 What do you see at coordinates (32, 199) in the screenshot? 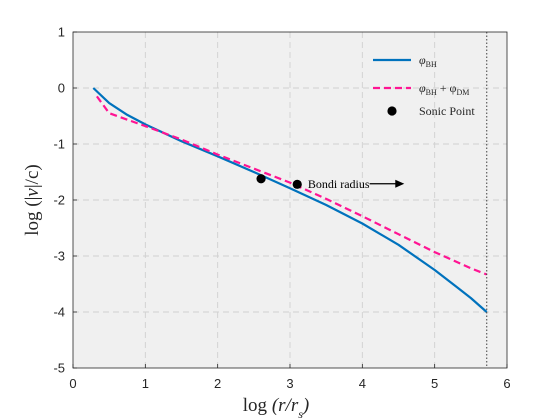
I see `y-axis-title: log (|v|/c)` at bounding box center [32, 199].